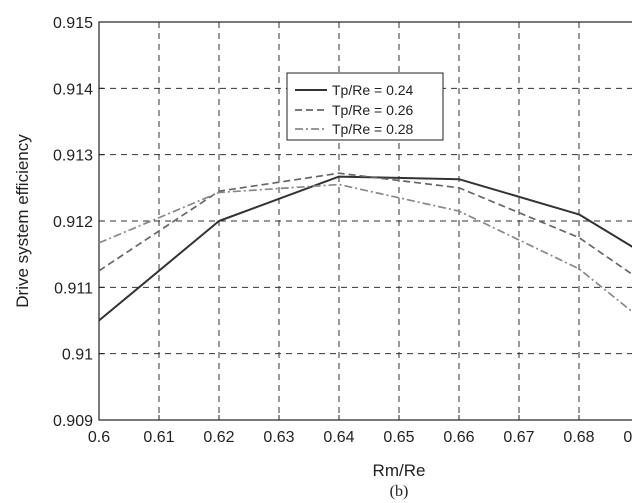  Describe the element at coordinates (373, 110) in the screenshot. I see `legend-label-1: Tp/Re = 0.26` at that location.